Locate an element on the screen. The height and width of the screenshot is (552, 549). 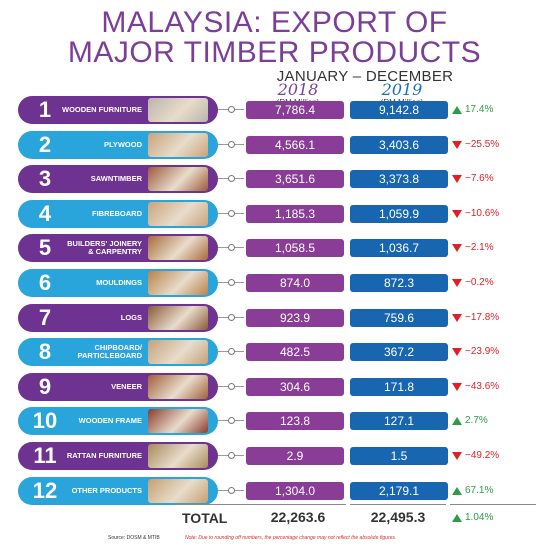
table-row: 10 WOODEN FRAME 123.8 127.1 2.7% is located at coordinates (275, 421).